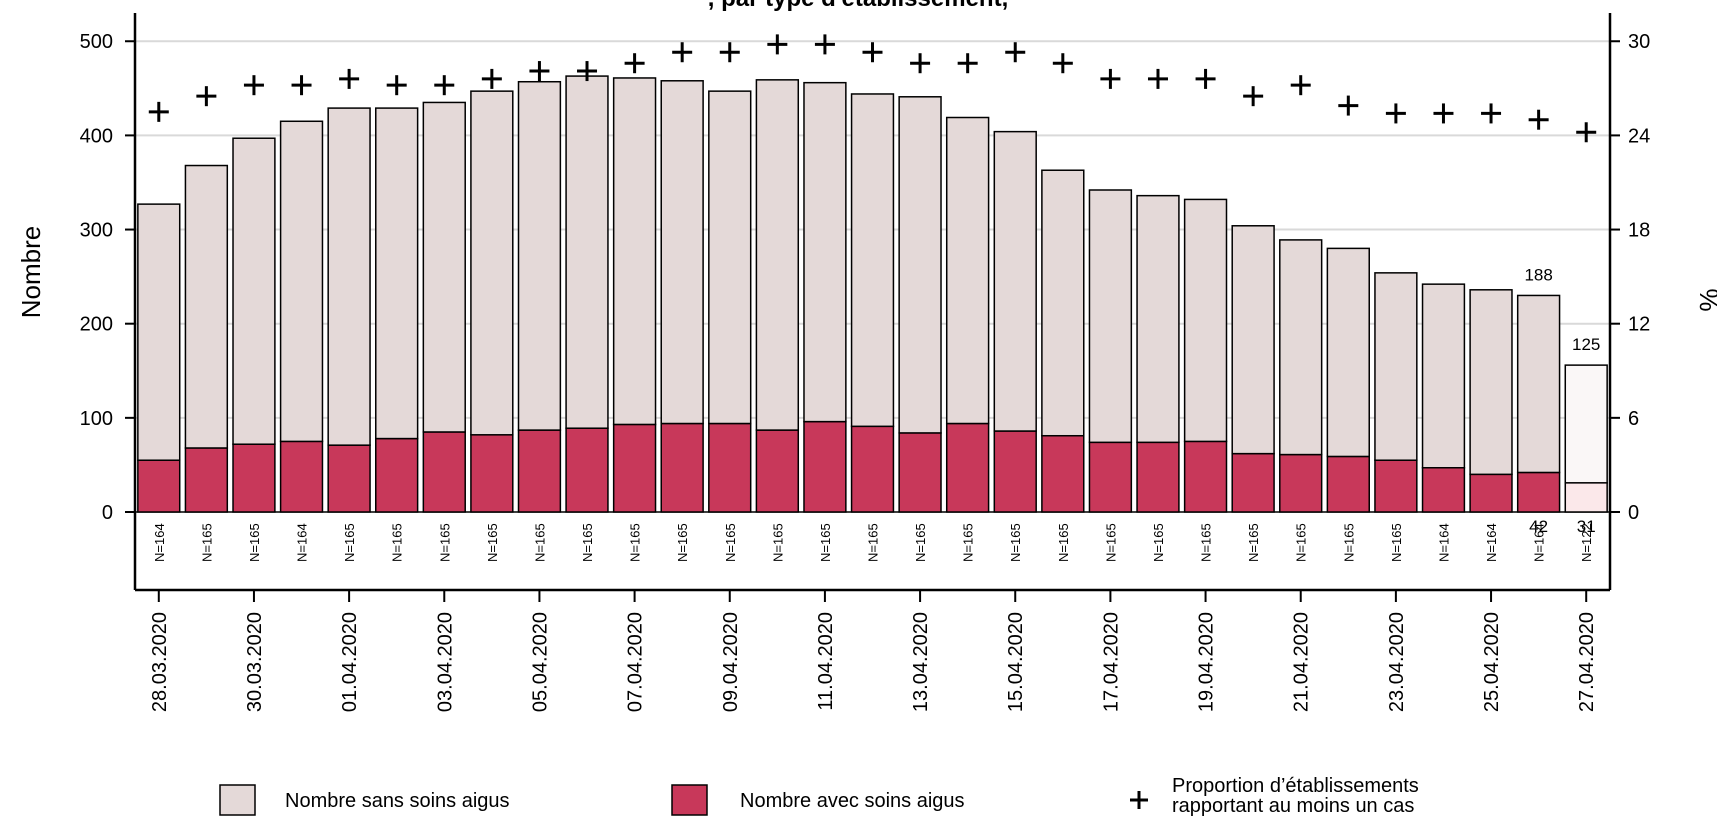 The image size is (1717, 824). What do you see at coordinates (636, 662) in the screenshot?
I see `x-tick-label: 07.04.2020` at bounding box center [636, 662].